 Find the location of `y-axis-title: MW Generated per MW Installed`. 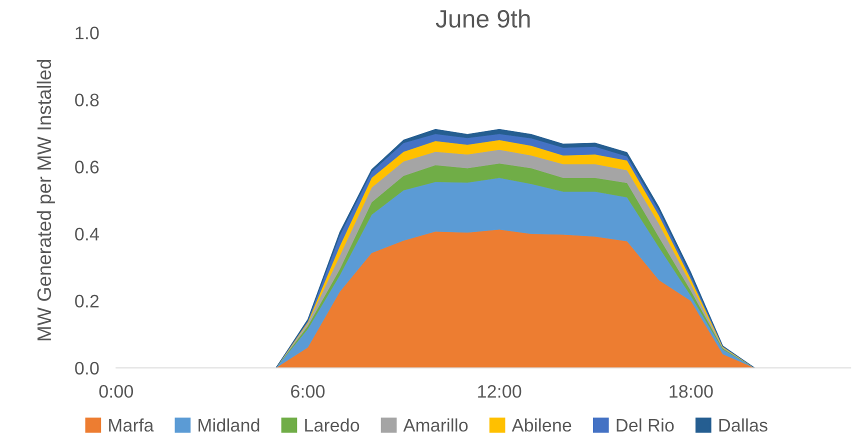

y-axis-title: MW Generated per MW Installed is located at coordinates (45, 200).